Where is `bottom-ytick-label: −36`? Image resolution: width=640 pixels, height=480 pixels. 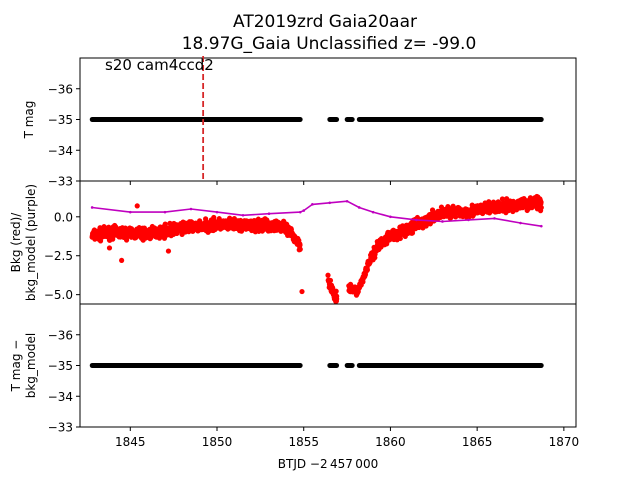 bottom-ytick-label: −36 is located at coordinates (60, 335).